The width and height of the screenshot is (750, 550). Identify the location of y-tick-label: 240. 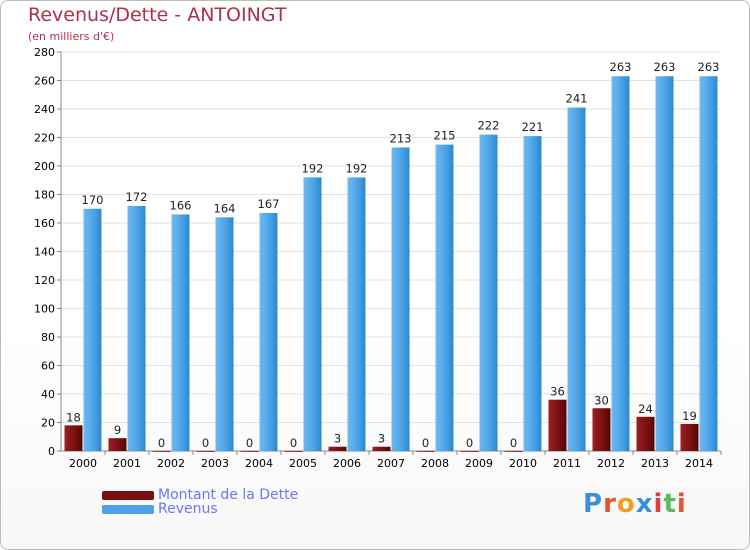
(44, 109).